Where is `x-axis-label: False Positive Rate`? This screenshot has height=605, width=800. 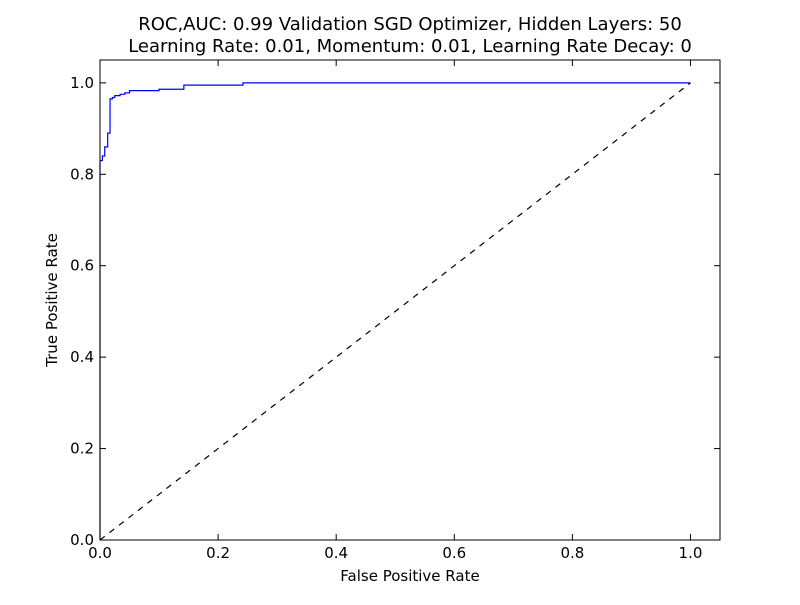 x-axis-label: False Positive Rate is located at coordinates (409, 576).